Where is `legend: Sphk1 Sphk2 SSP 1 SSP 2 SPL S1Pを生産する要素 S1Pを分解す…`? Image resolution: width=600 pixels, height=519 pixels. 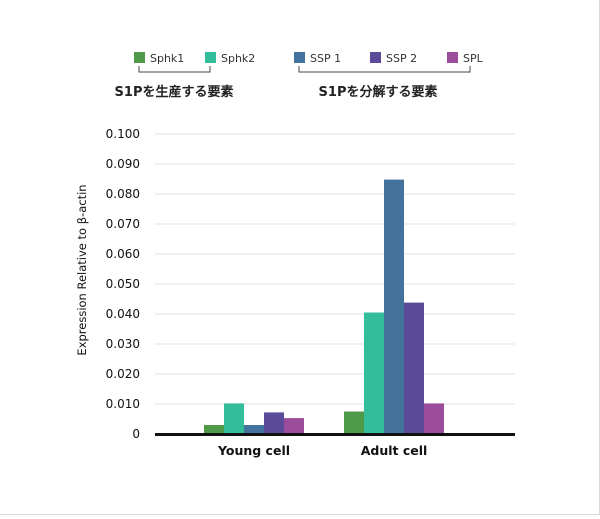 legend: Sphk1 Sphk2 SSP 1 SSP 2 SPL S1Pを生産する要素 S1Pを分解す… is located at coordinates (299, 76).